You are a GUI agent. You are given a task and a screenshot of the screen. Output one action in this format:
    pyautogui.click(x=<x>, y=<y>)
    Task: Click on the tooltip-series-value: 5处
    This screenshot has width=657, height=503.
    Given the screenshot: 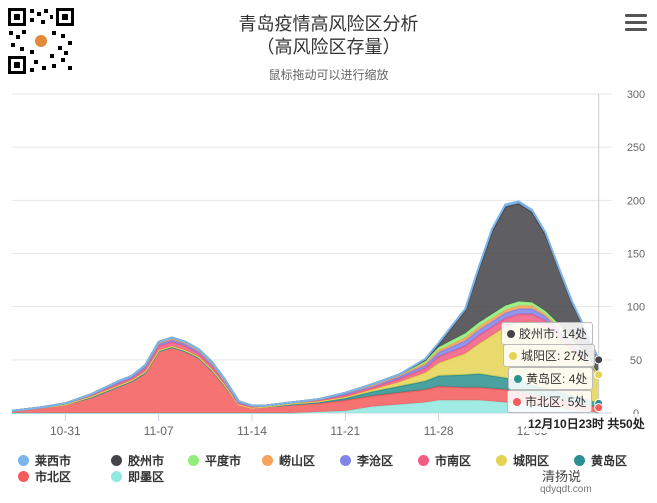 What is the action you would take?
    pyautogui.click(x=577, y=402)
    